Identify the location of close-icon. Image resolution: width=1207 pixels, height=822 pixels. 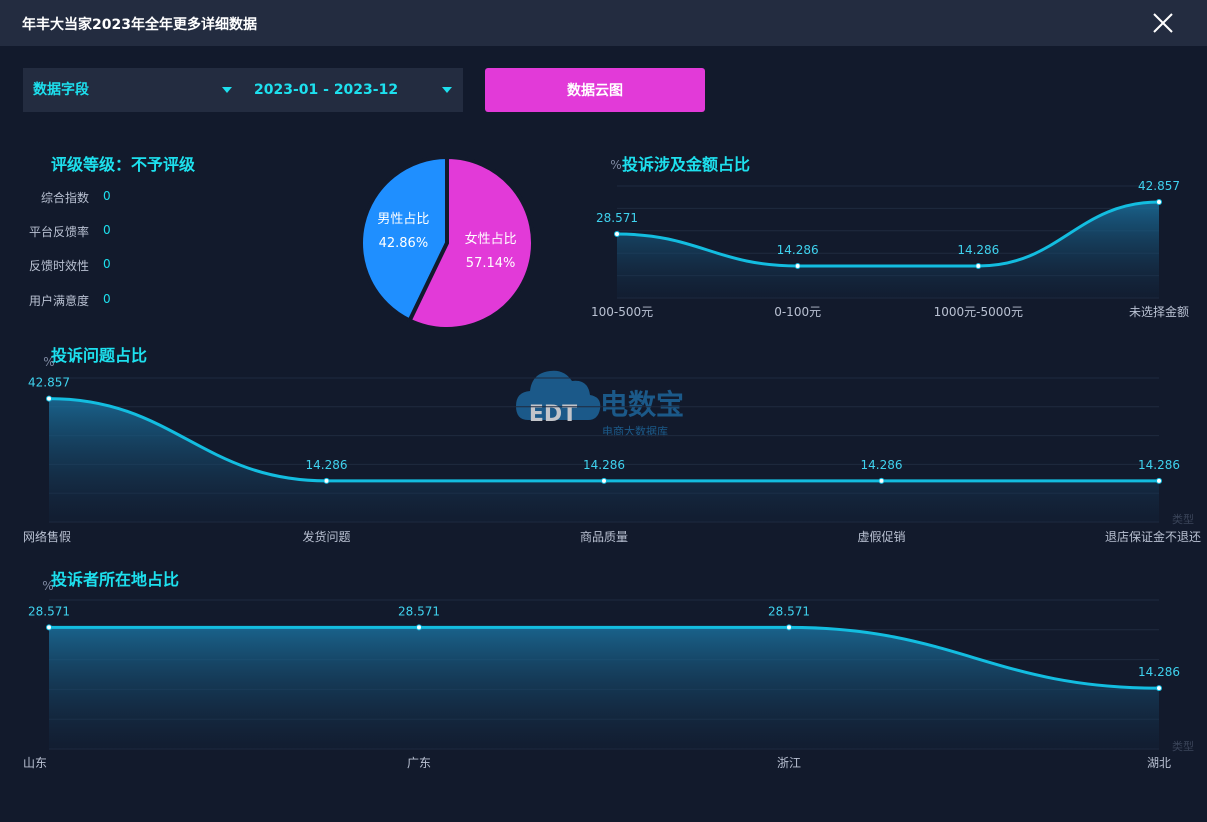
(1163, 23).